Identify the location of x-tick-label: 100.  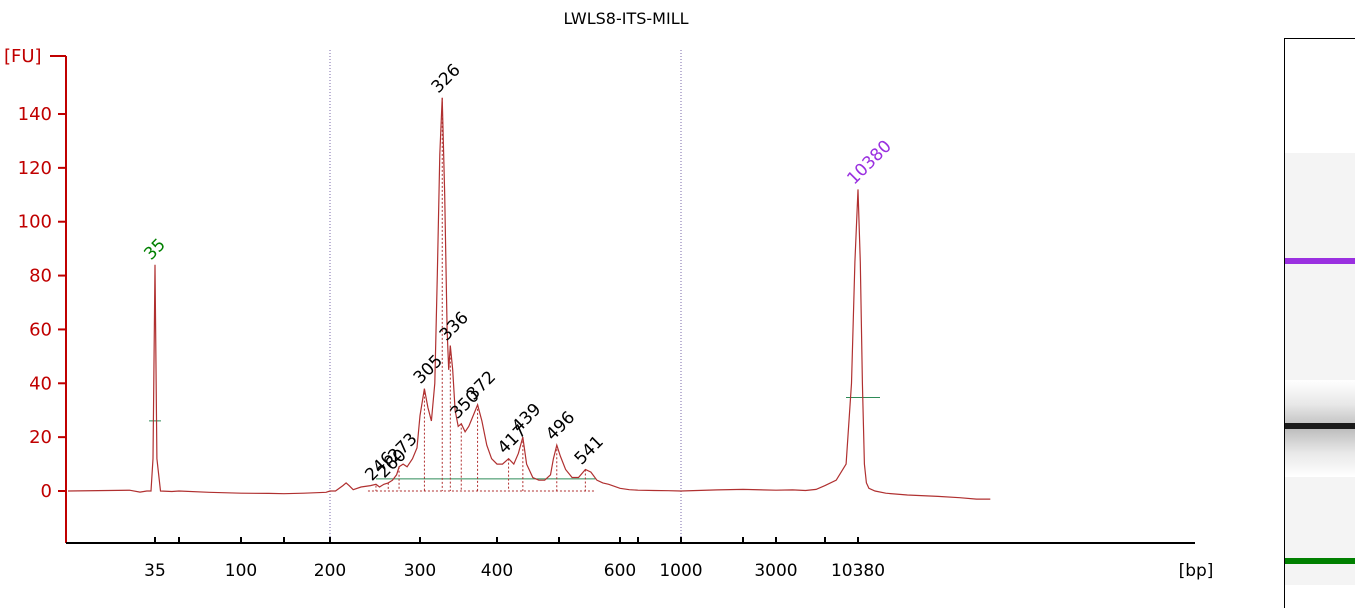
(241, 571).